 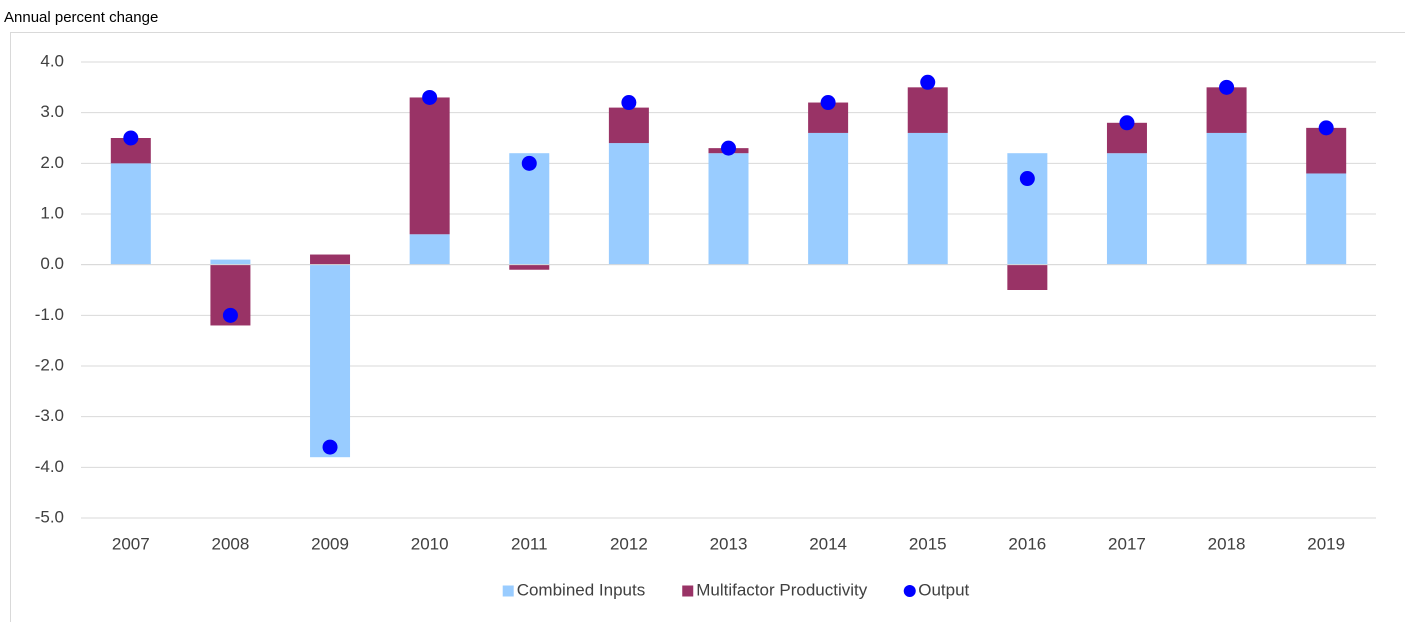 What do you see at coordinates (581, 589) in the screenshot?
I see `legend-label: Combined Inputs` at bounding box center [581, 589].